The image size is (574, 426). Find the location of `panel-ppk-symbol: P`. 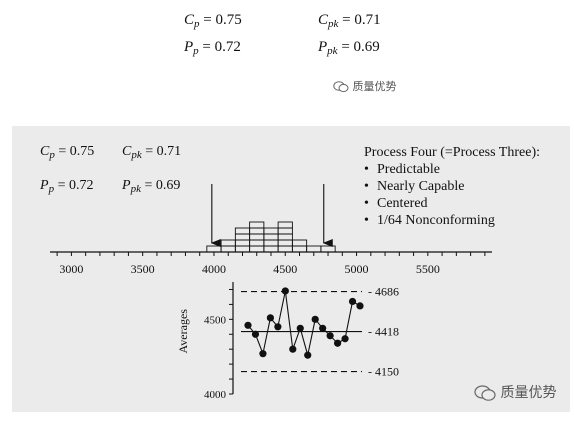

panel-ppk-symbol: P is located at coordinates (126, 185).